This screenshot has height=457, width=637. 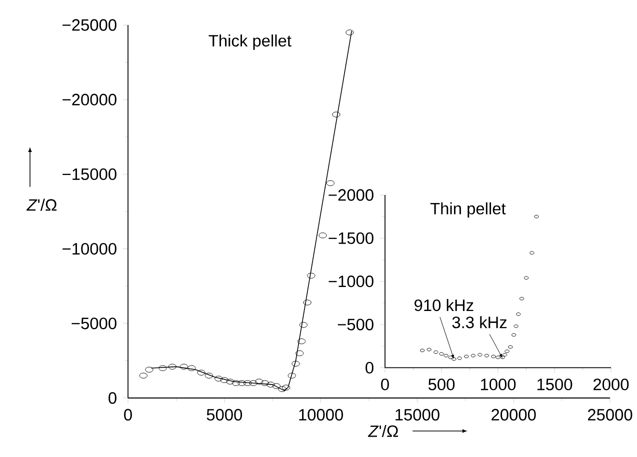 I want to click on annotation: 910 kHz, so click(x=444, y=305).